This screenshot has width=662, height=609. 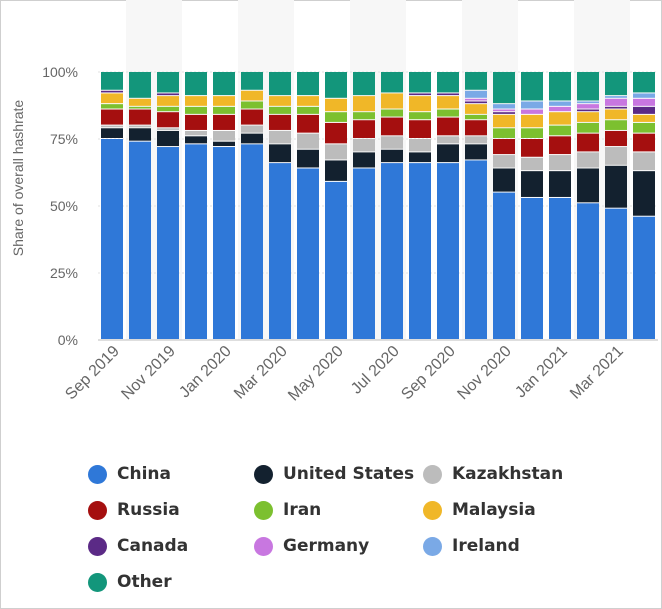 I want to click on bar-segment: Mar 2020 — Kazakhstan: 5%, so click(x=280, y=137).